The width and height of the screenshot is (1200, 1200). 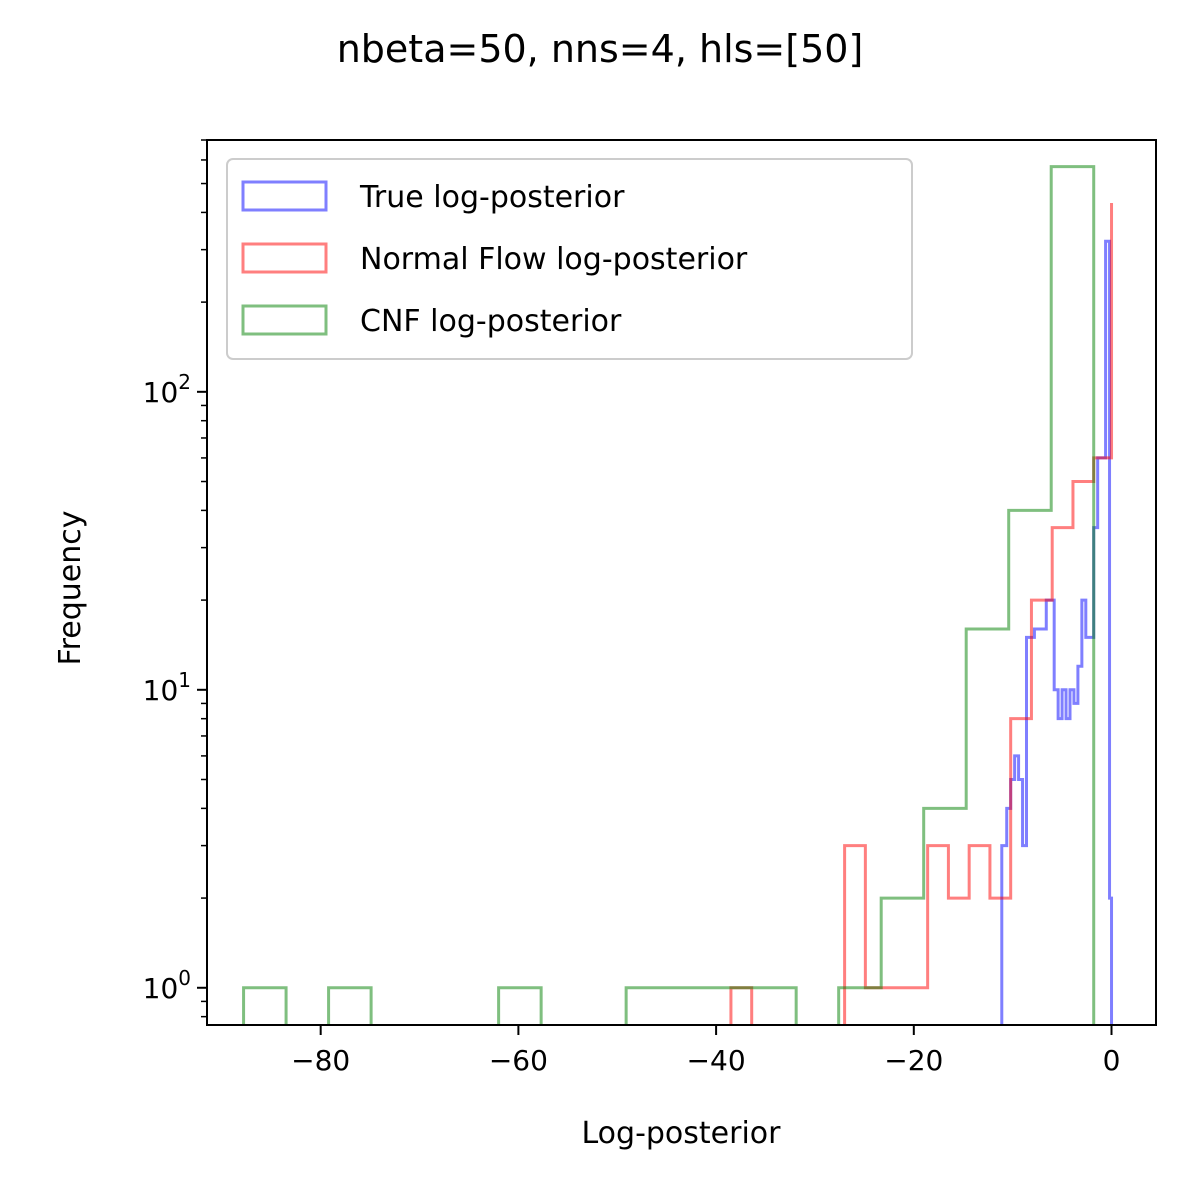 I want to click on legend-frame, so click(x=569, y=259).